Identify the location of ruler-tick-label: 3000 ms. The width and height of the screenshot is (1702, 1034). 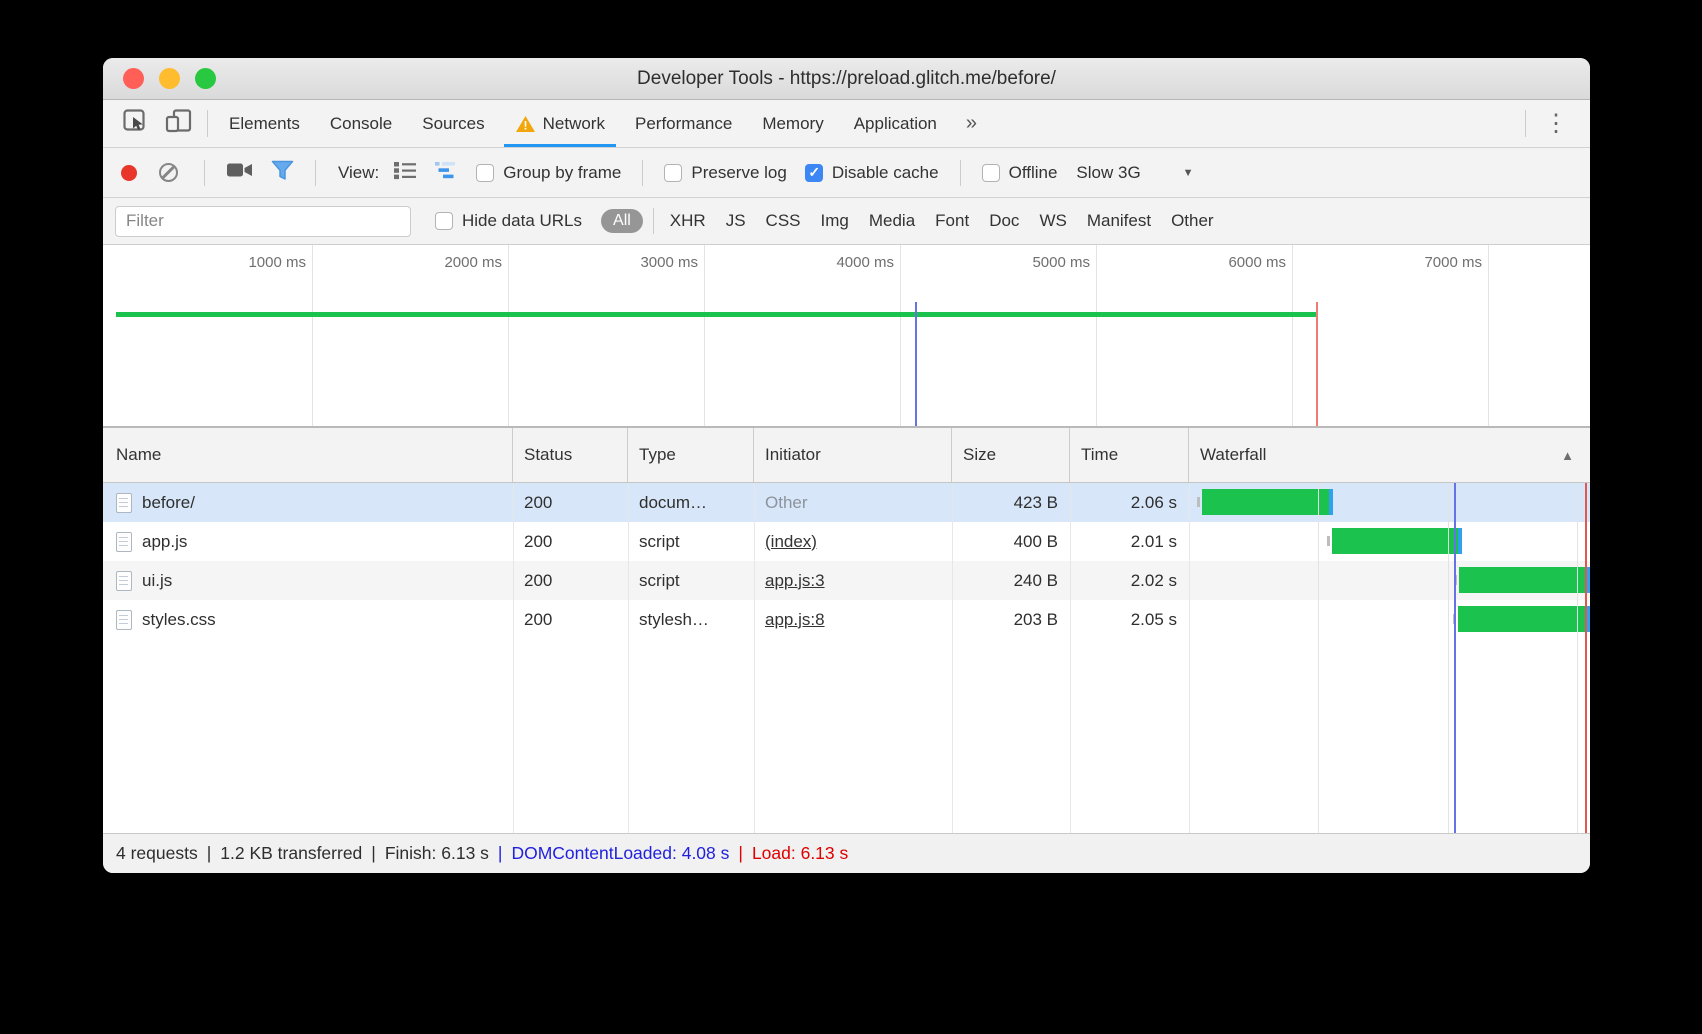
(669, 262).